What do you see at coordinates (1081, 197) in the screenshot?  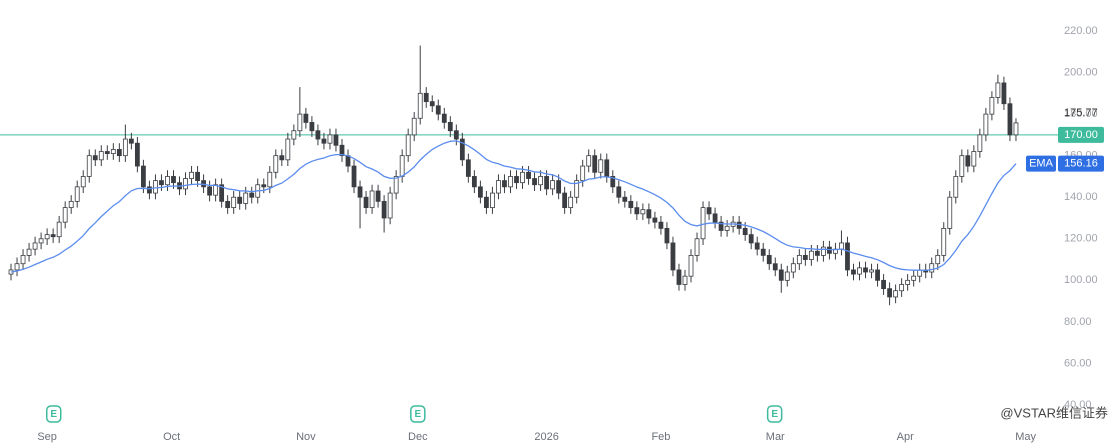 I see `y-tick-label: 140.00` at bounding box center [1081, 197].